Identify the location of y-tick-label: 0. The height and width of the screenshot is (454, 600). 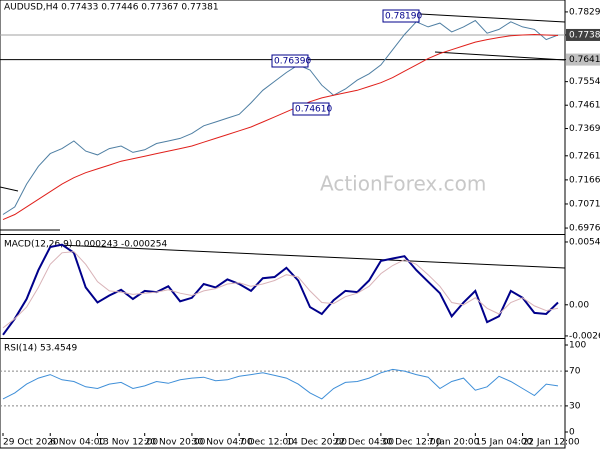
(572, 433).